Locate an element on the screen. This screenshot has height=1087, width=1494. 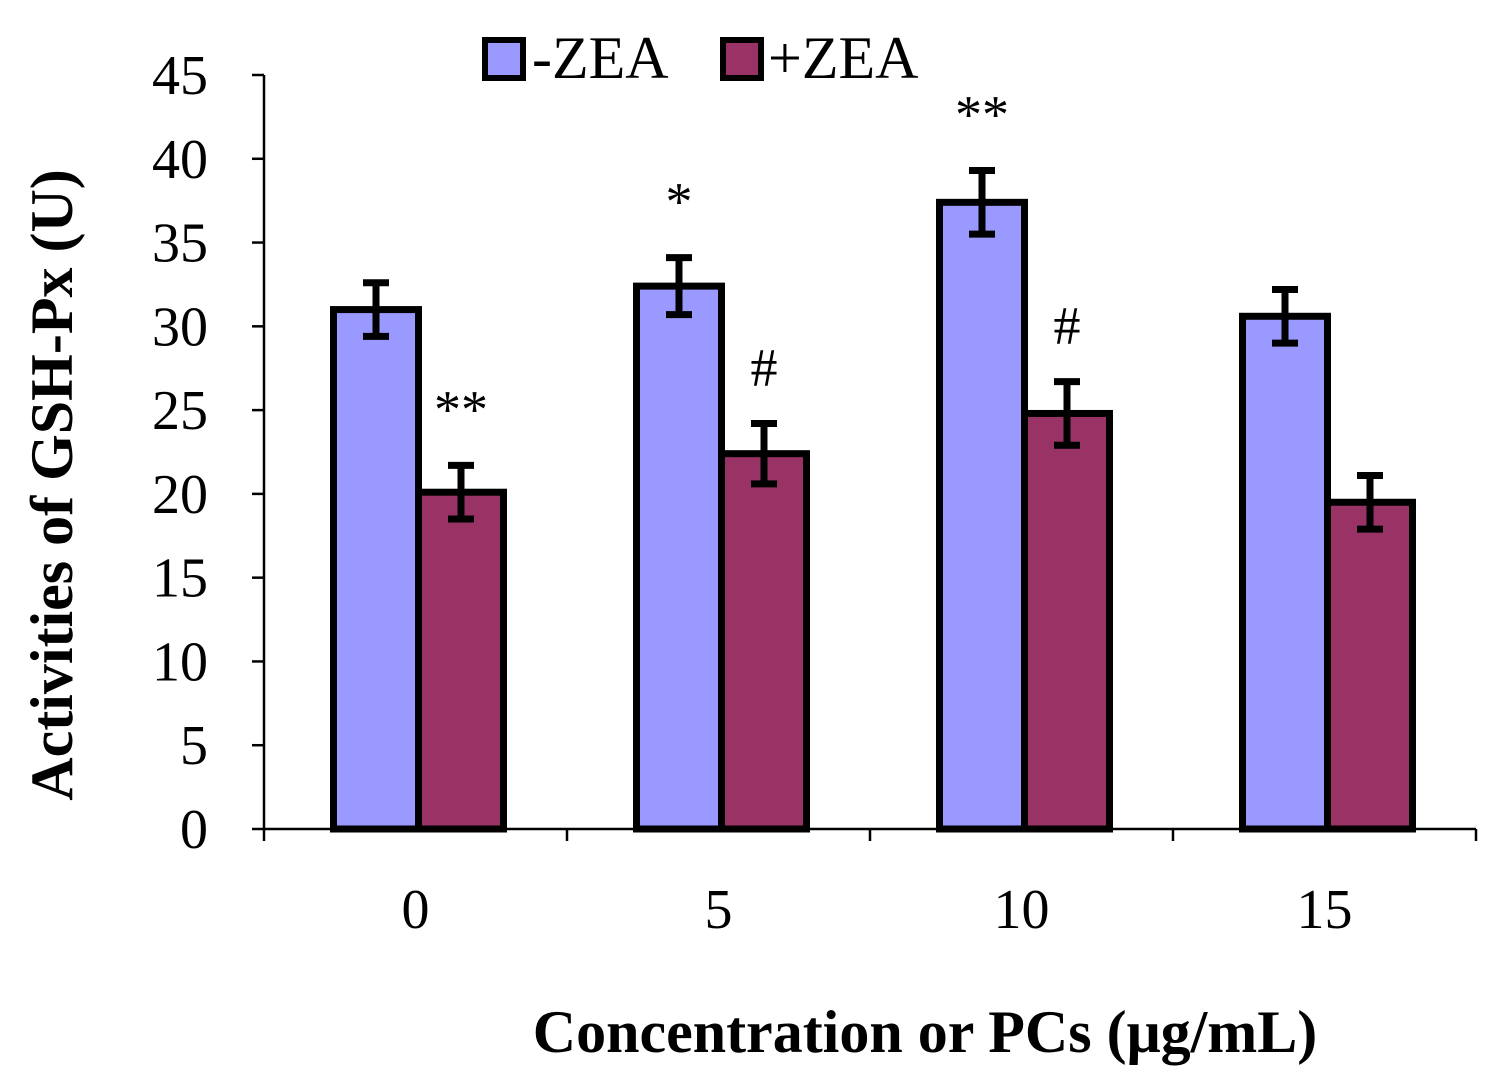
legend-label-minus-zea: -ZEA is located at coordinates (600, 58).